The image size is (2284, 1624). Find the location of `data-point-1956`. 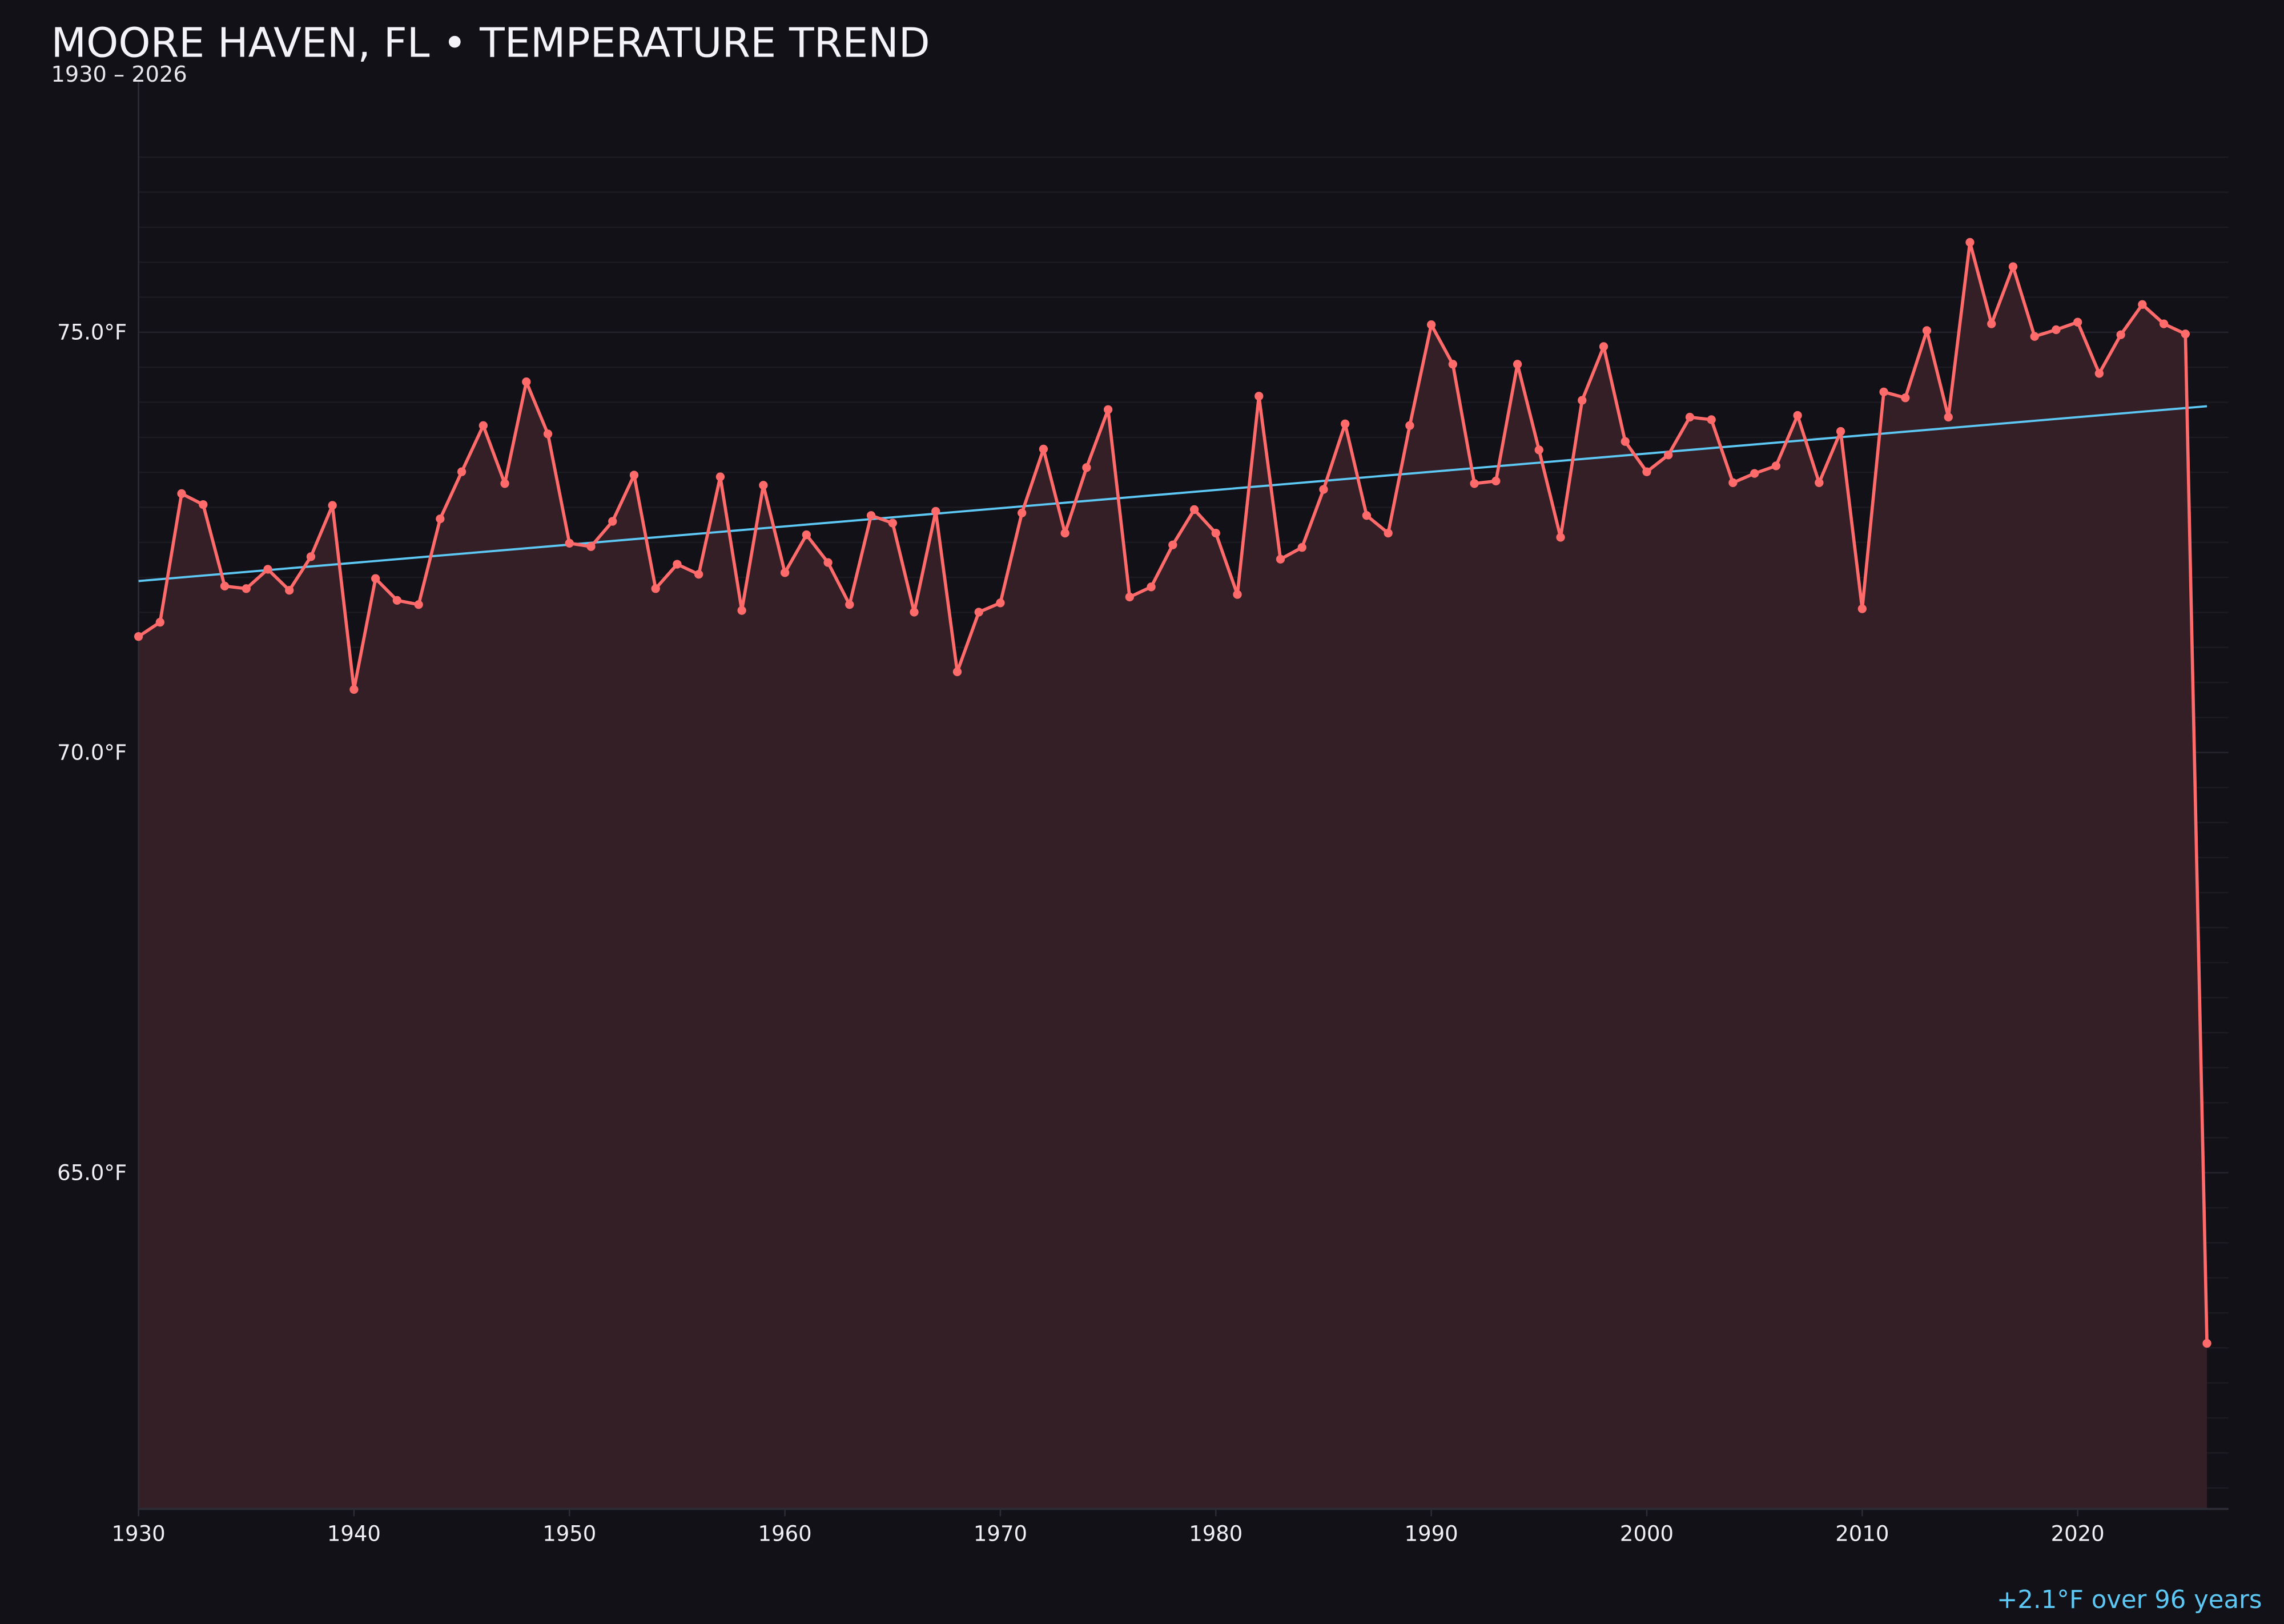

data-point-1956 is located at coordinates (698, 574).